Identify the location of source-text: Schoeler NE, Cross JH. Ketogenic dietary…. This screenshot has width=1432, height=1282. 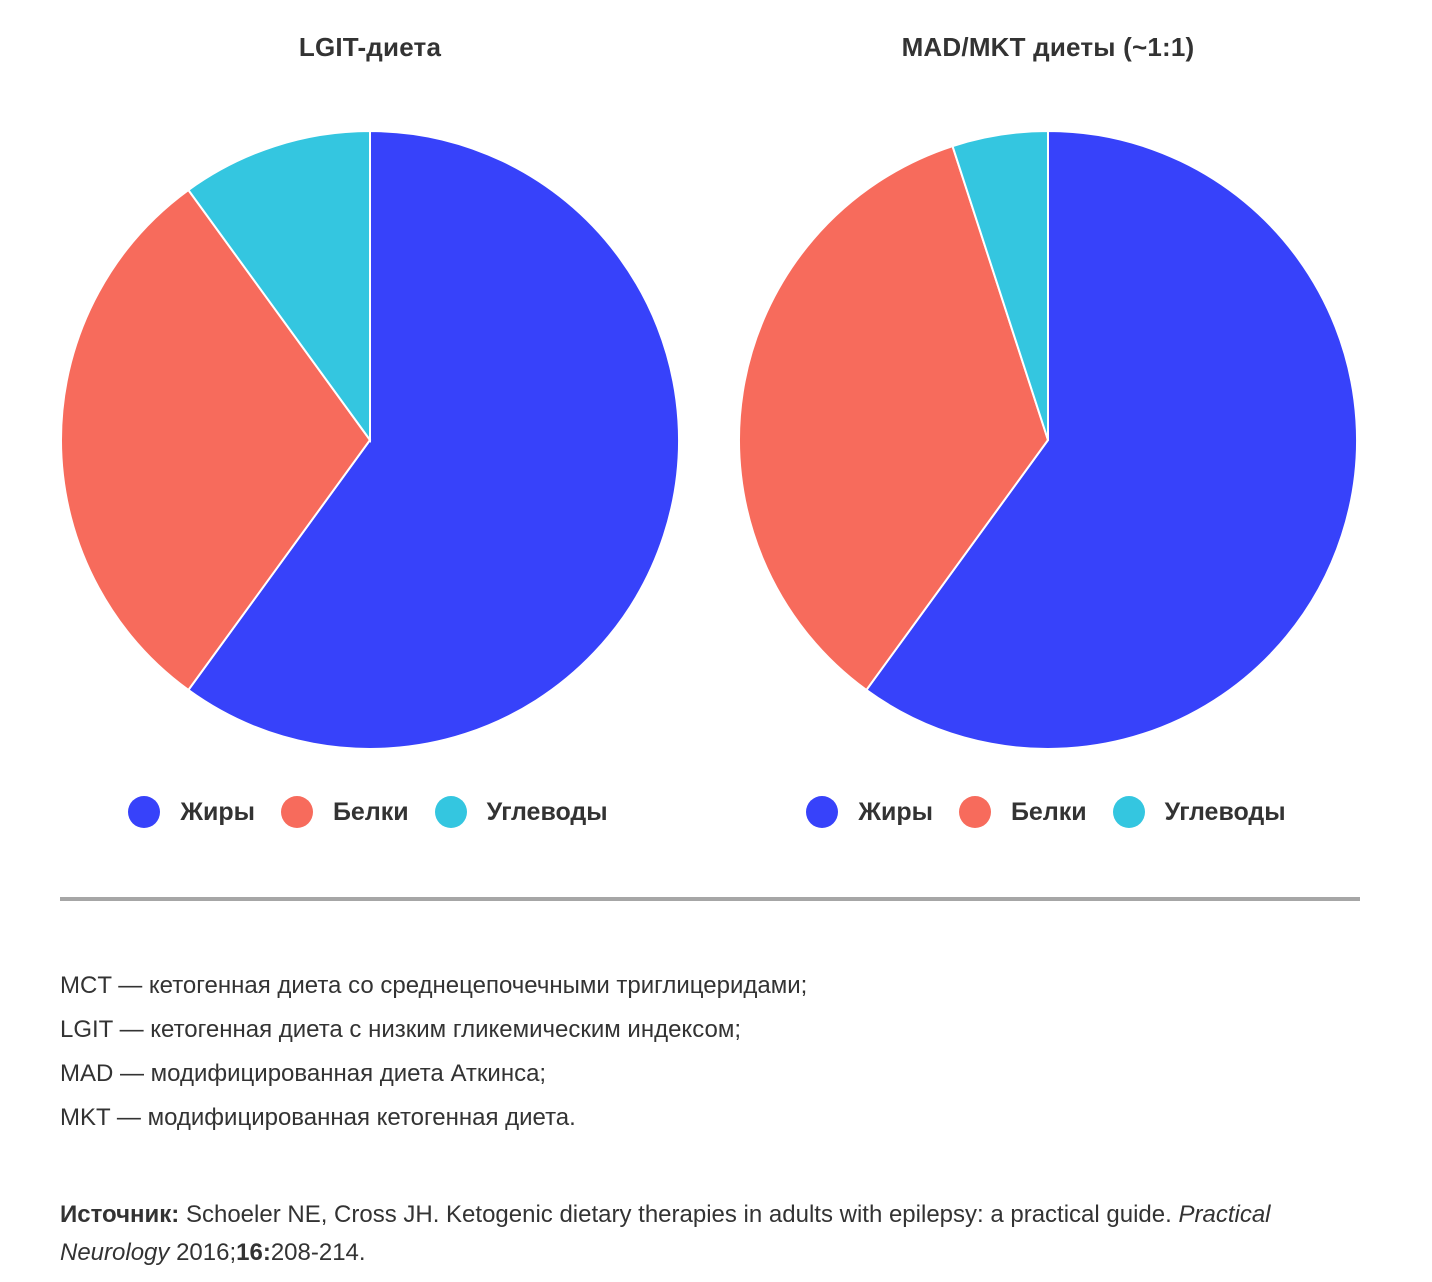
(679, 1214).